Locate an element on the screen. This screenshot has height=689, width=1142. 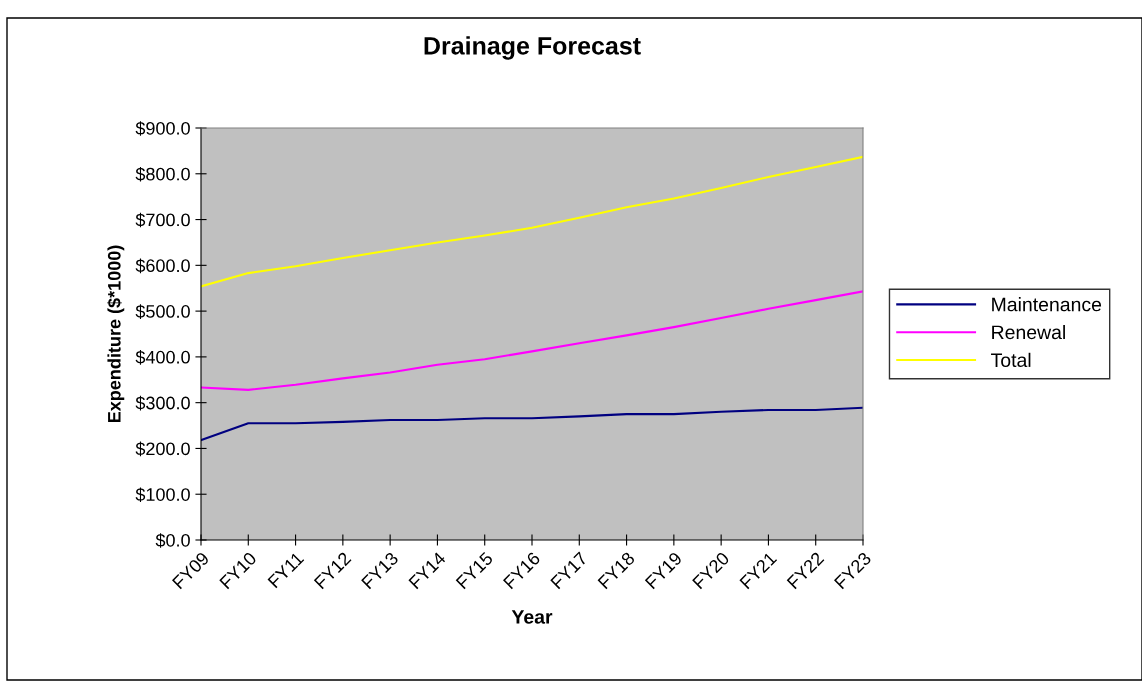
legend-label: Renewal is located at coordinates (1028, 332).